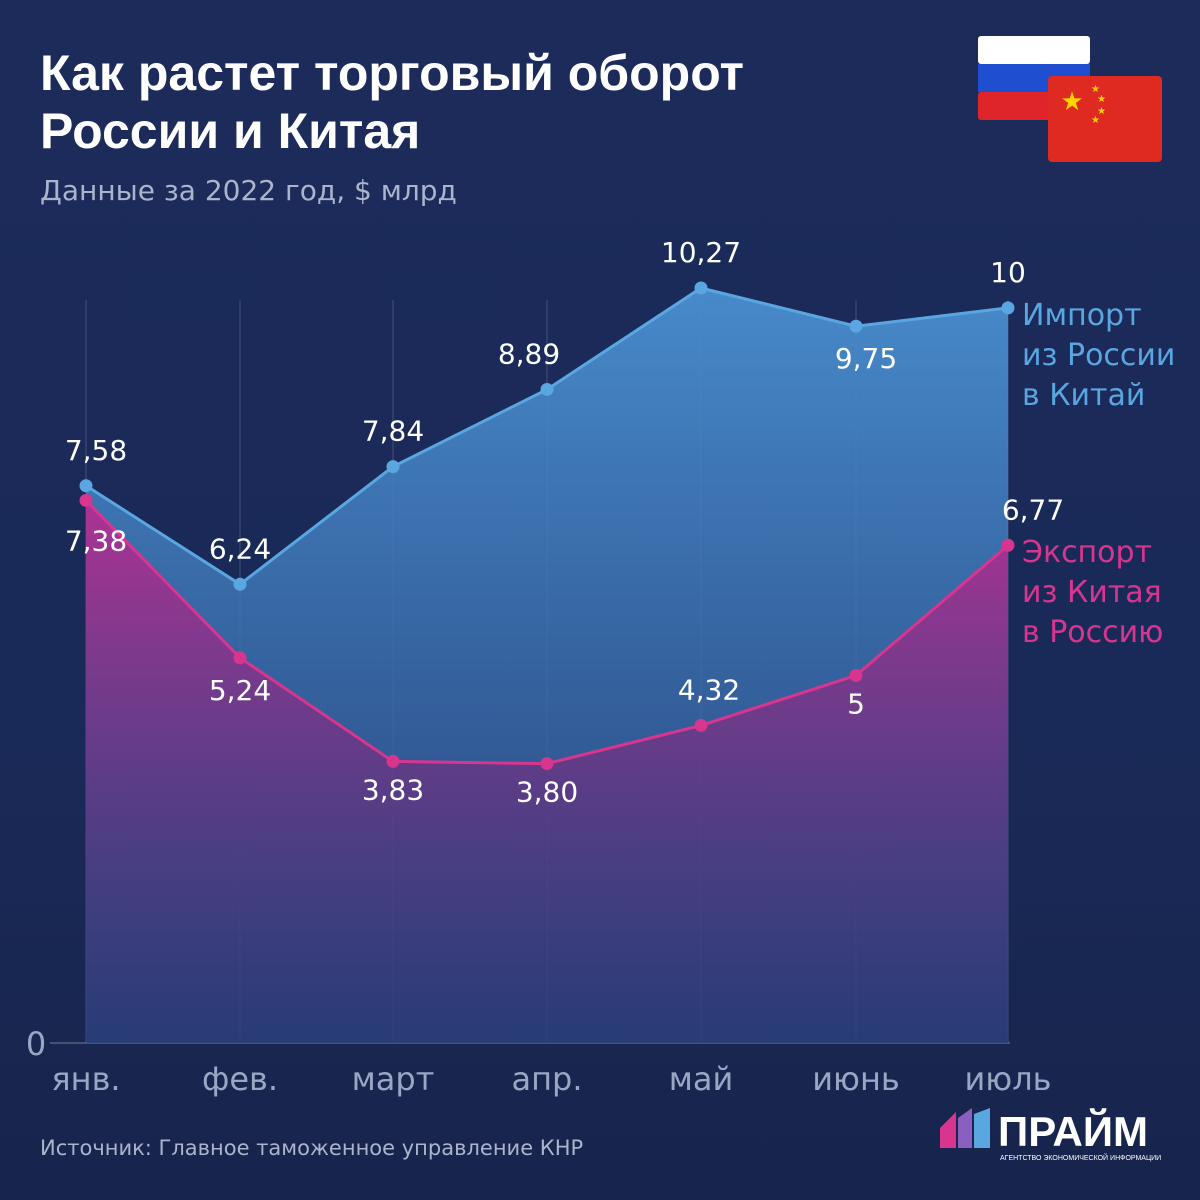 The image size is (1200, 1200). What do you see at coordinates (248, 190) in the screenshot?
I see `chart-subtitle: Данные за 2022 год, $ млрд` at bounding box center [248, 190].